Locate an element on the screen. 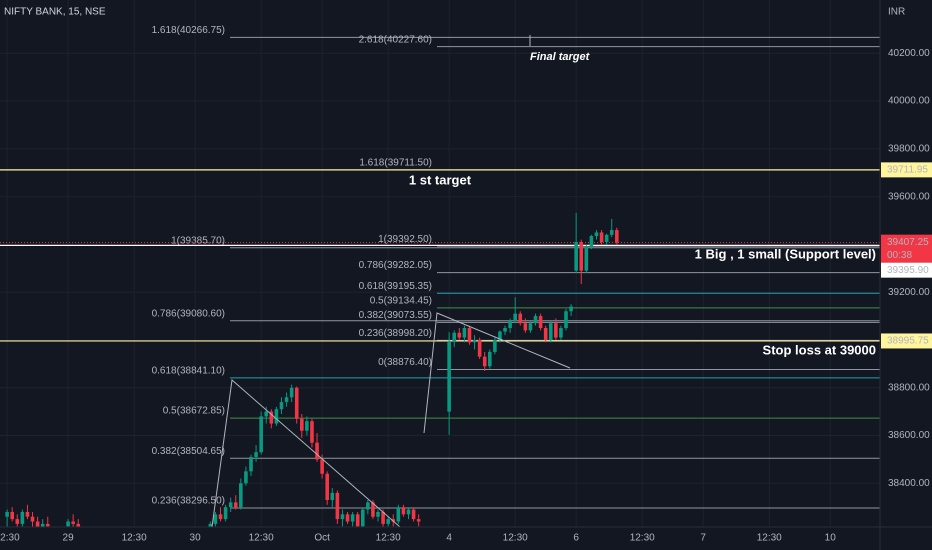 The image size is (932, 550). symbol-title: NIFTY BANK, 15, NSE is located at coordinates (55, 12).